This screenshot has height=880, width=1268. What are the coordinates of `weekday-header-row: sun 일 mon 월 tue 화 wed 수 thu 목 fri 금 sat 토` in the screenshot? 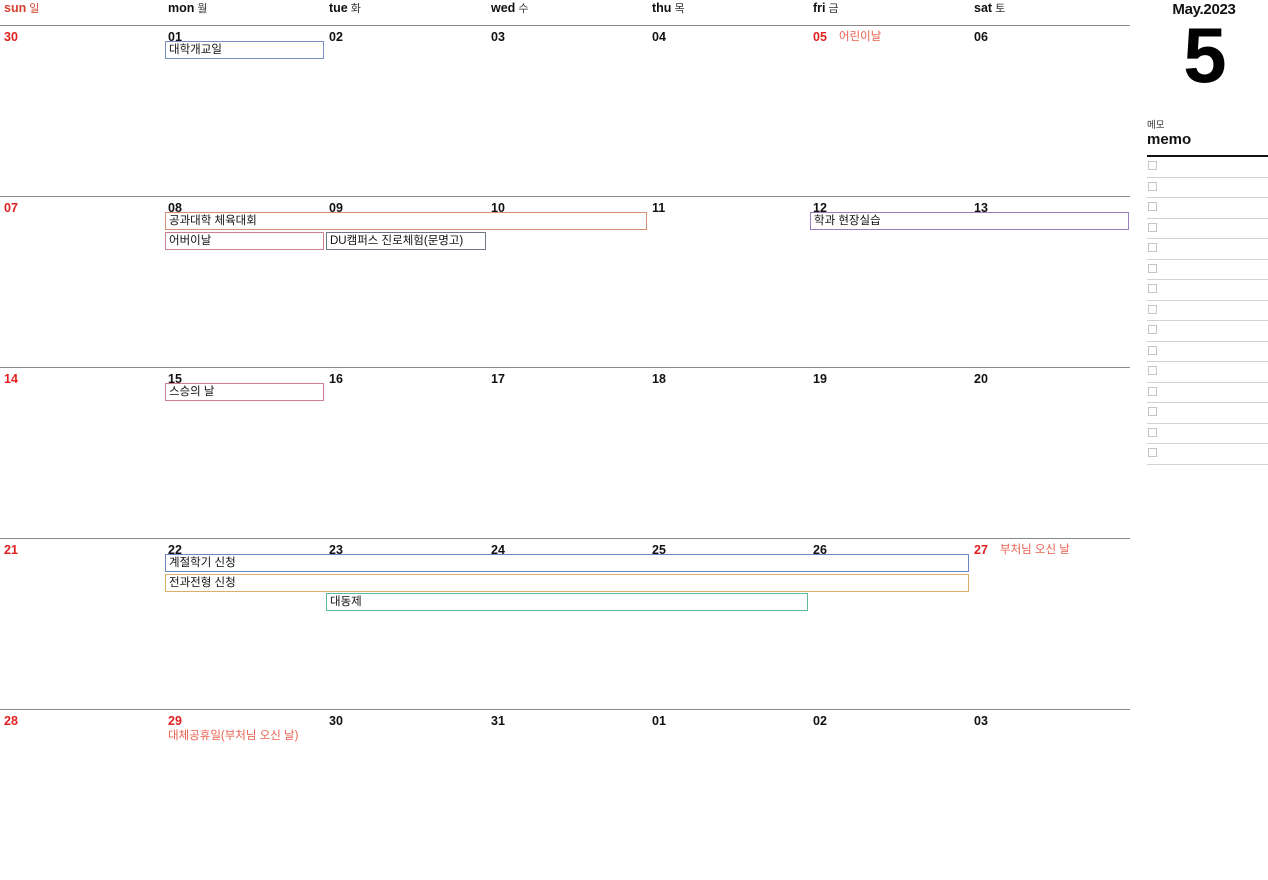 It's located at (565, 10).